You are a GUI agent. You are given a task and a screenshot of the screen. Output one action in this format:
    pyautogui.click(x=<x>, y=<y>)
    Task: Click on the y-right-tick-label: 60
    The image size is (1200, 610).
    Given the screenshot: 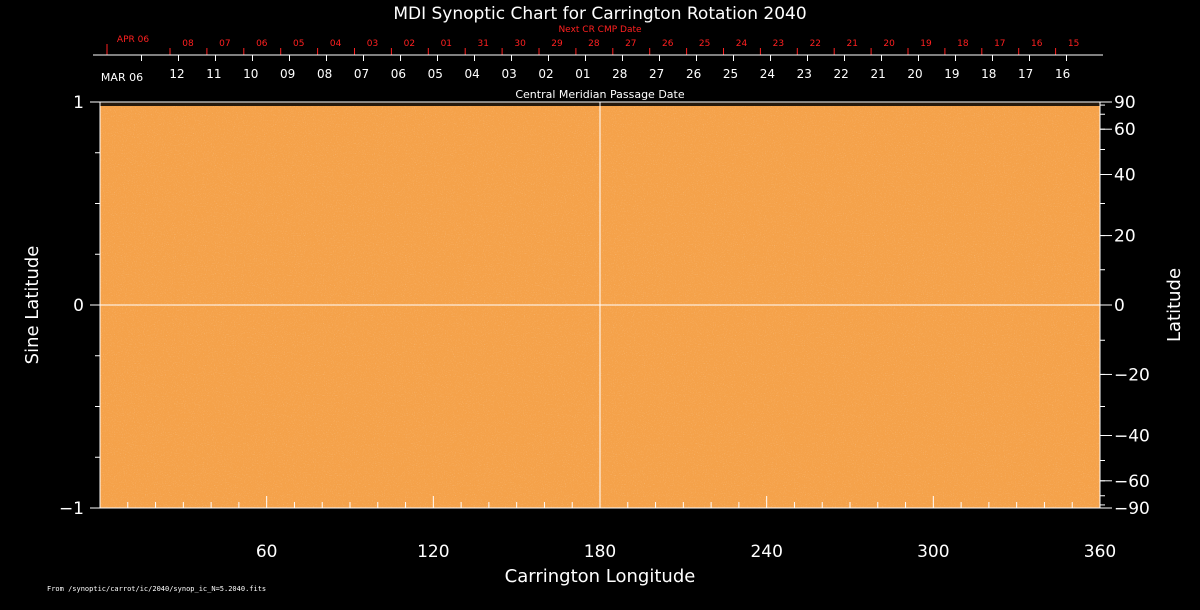 What is the action you would take?
    pyautogui.click(x=1125, y=130)
    